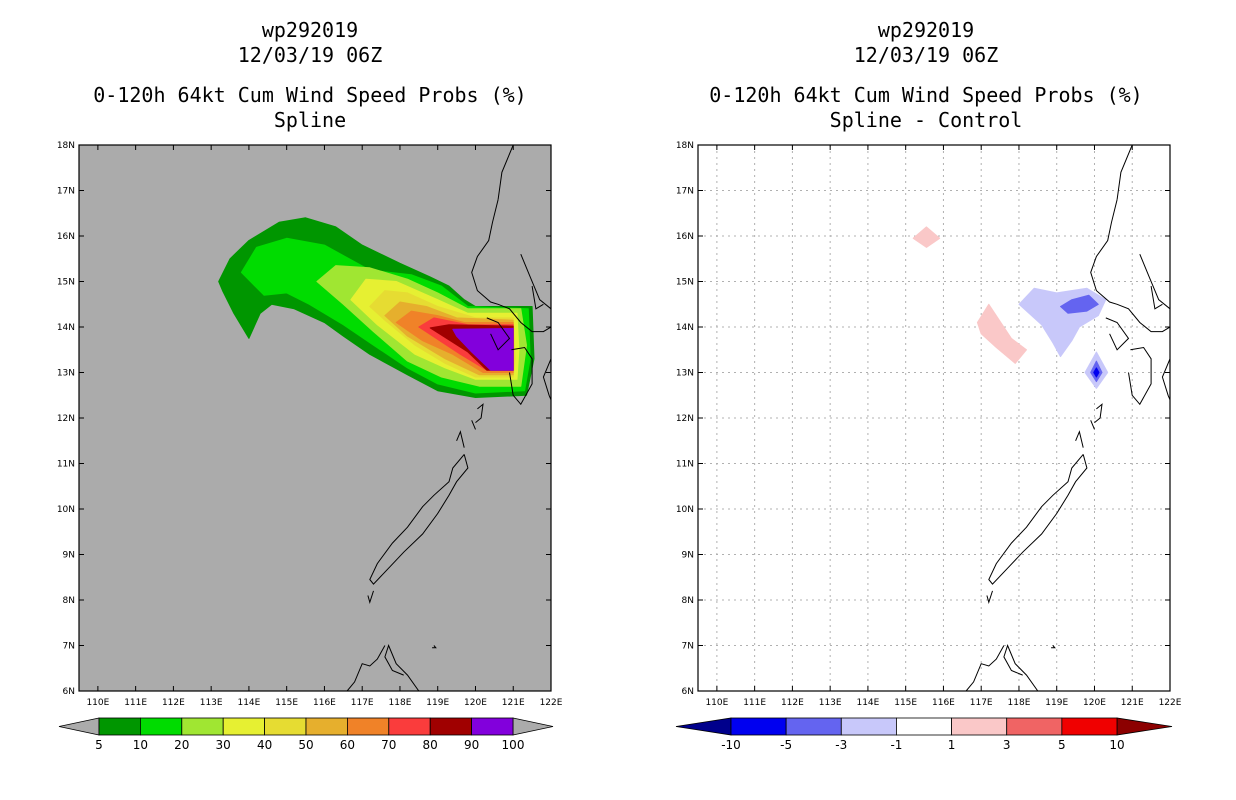 This screenshot has height=800, width=1236. Describe the element at coordinates (69, 647) in the screenshot. I see `y-tick-label: 7N` at that location.